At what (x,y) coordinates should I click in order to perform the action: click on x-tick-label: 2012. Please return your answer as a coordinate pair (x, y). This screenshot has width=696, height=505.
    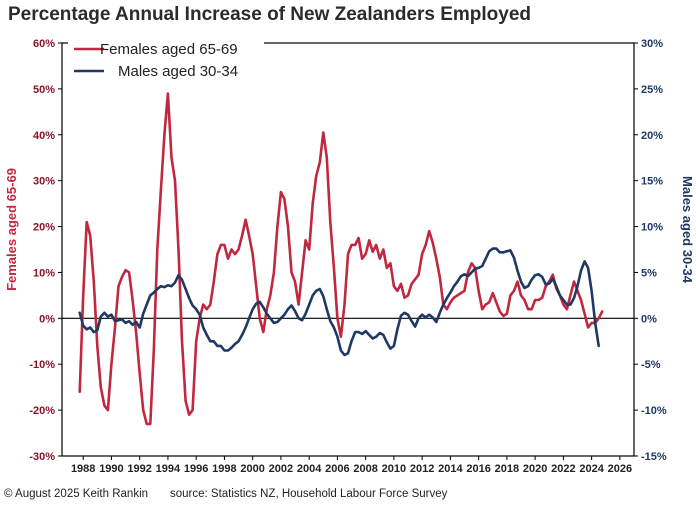
    Looking at the image, I should click on (422, 469).